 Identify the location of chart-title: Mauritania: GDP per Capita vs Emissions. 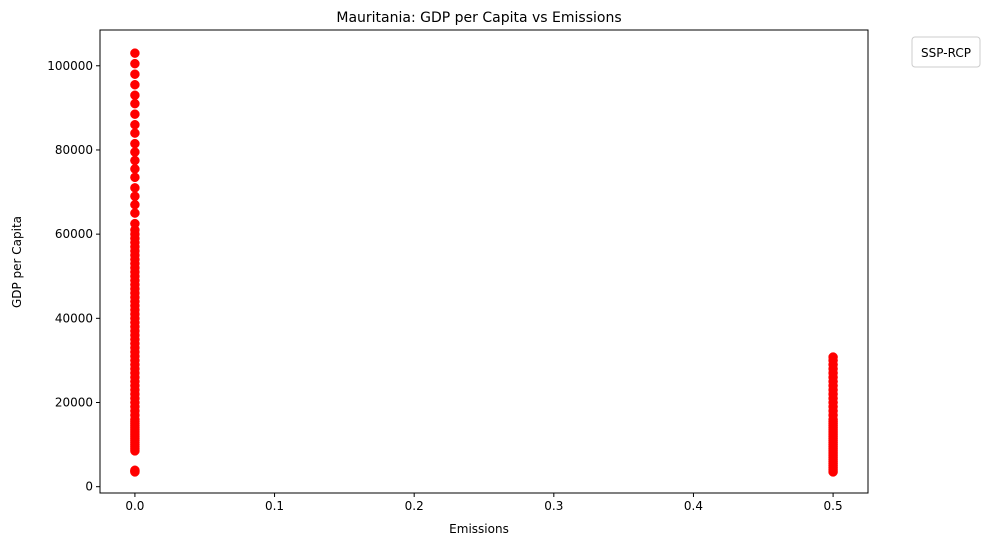
(478, 18).